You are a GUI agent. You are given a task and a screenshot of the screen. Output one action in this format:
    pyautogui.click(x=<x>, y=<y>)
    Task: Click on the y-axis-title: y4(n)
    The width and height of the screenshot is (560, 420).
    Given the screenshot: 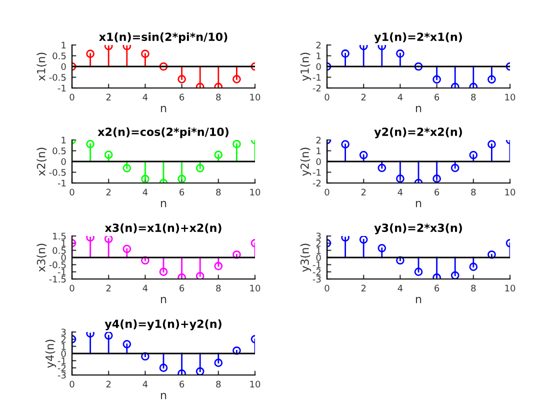 What is the action you would take?
    pyautogui.click(x=50, y=354)
    